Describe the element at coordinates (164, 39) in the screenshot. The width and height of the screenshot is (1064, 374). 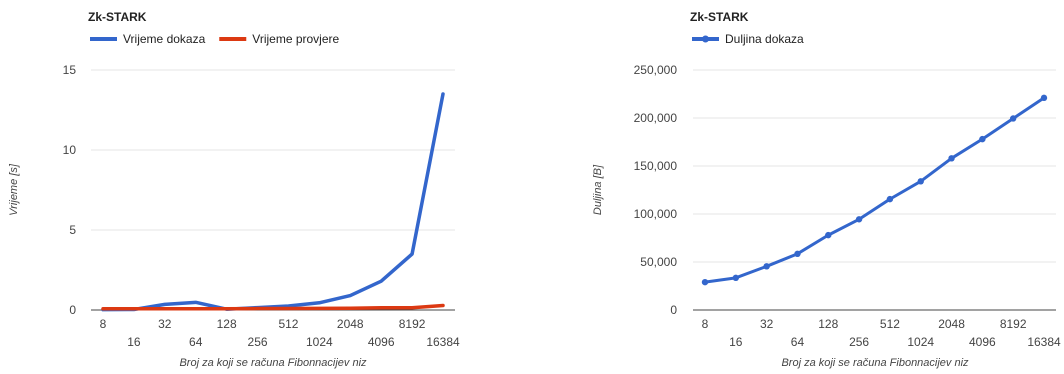
I see `legend-label: Vrijeme dokaza` at that location.